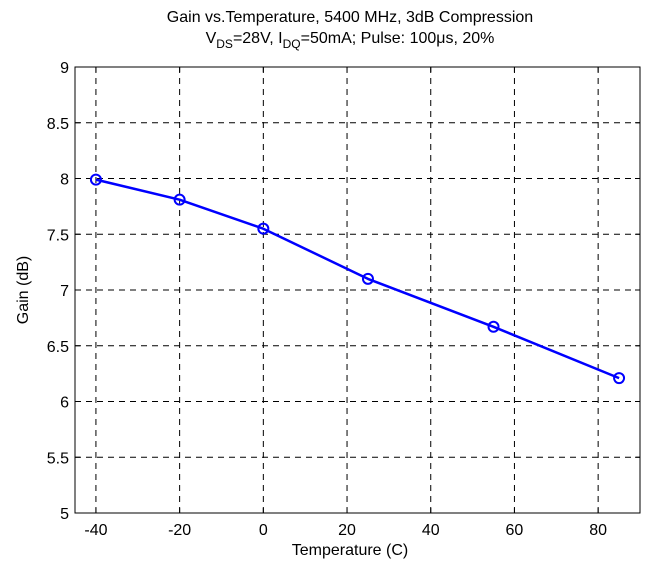 The width and height of the screenshot is (654, 563). I want to click on x-tick-label: -40, so click(95, 530).